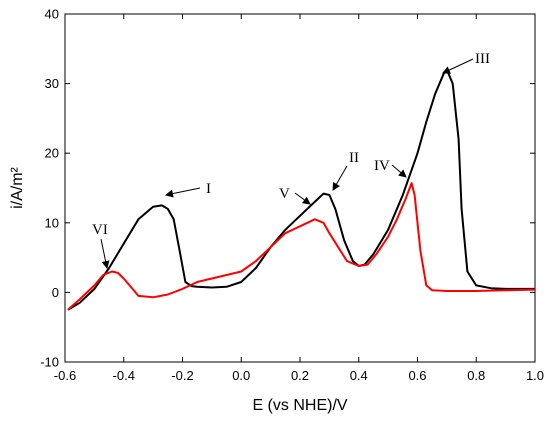 The width and height of the screenshot is (550, 423). Describe the element at coordinates (241, 375) in the screenshot. I see `x-tick-label: 0.0` at that location.